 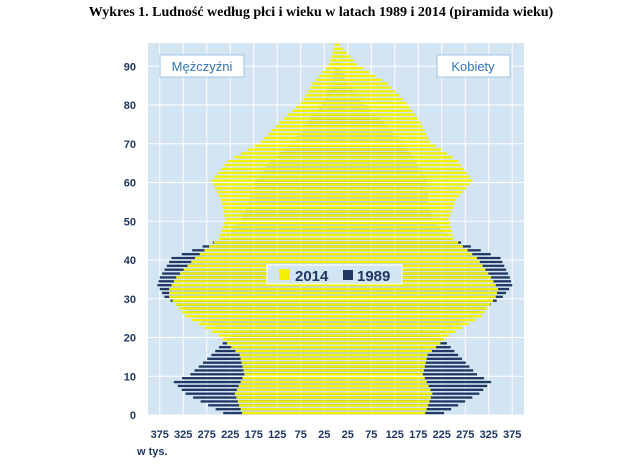 What do you see at coordinates (152, 452) in the screenshot?
I see `unit-label: w tys.` at bounding box center [152, 452].